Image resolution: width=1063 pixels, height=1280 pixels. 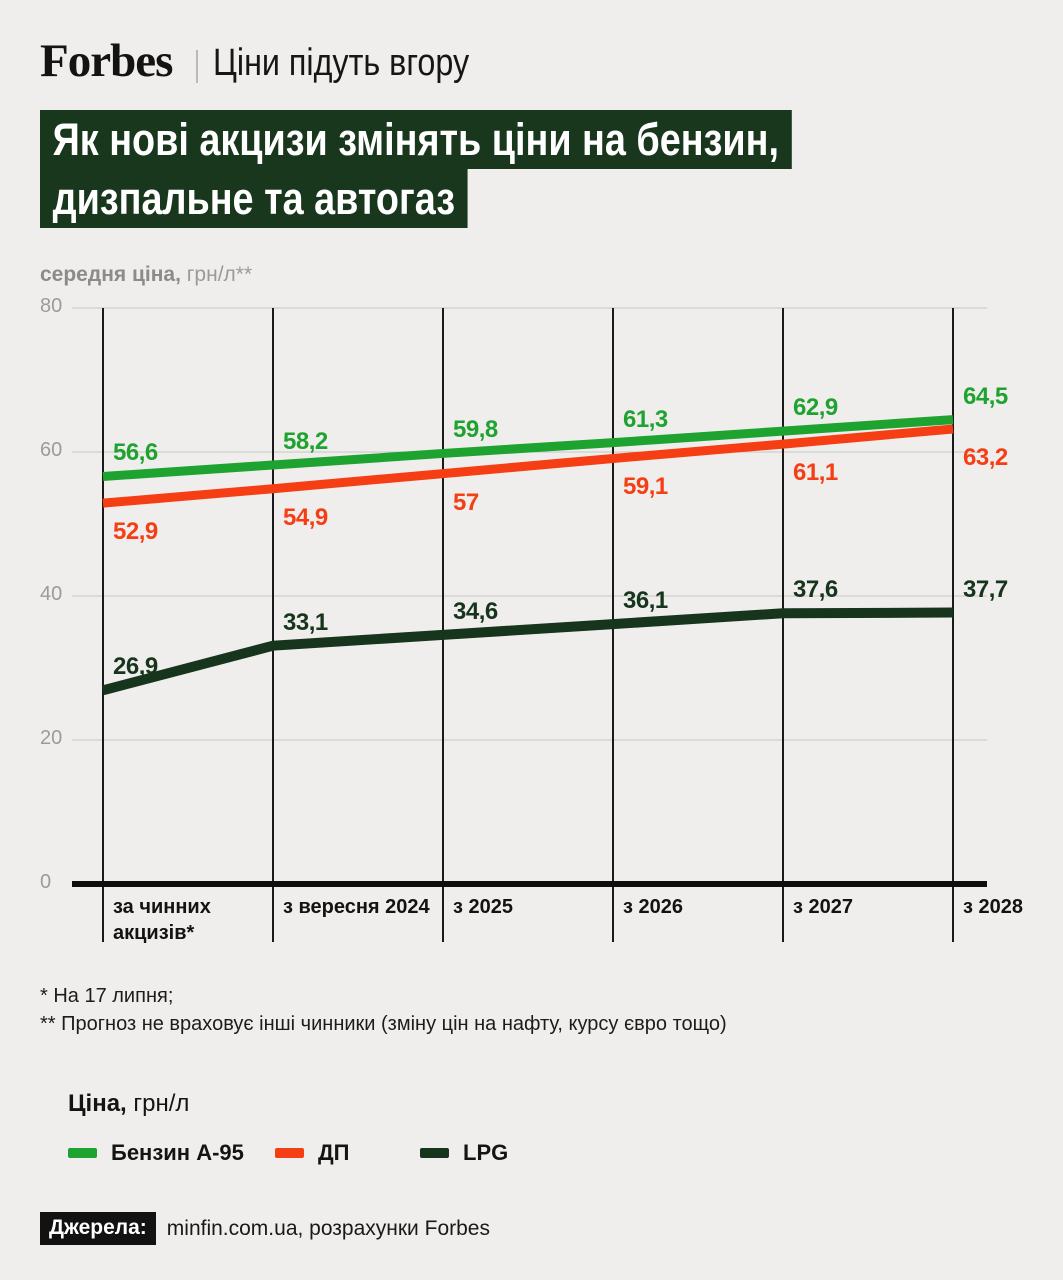 I want to click on x-axis-label-0: за чинних акцизів*, so click(x=162, y=920).